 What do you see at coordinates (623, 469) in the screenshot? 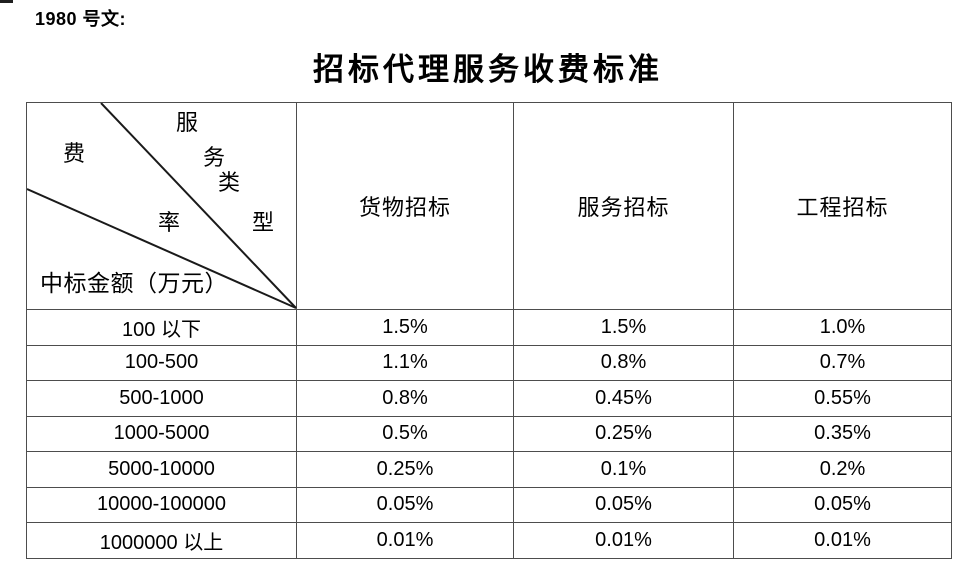
I see `fee-value: 0.1%` at bounding box center [623, 469].